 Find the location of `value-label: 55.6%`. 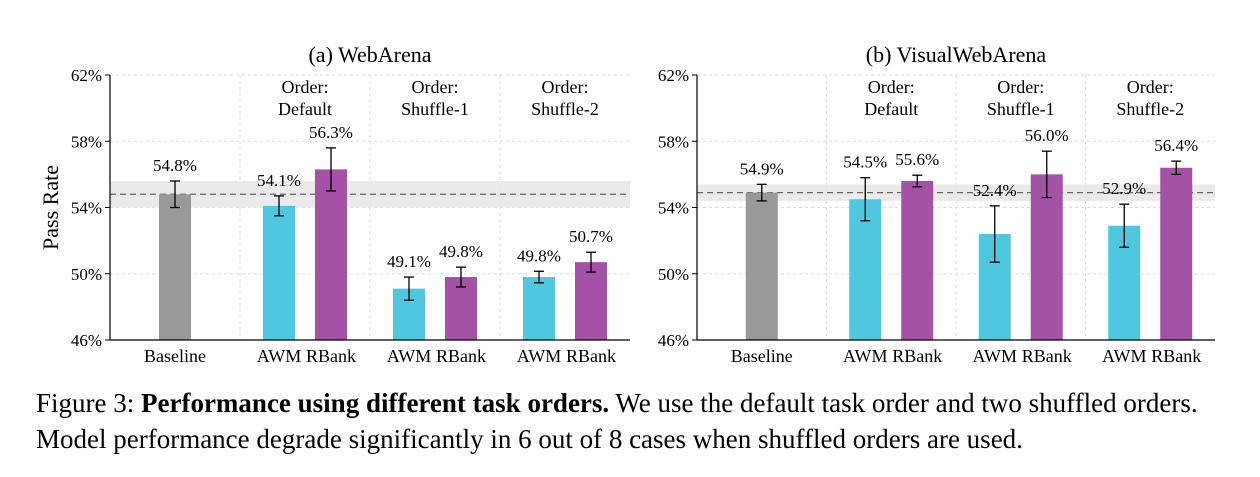

value-label: 55.6% is located at coordinates (917, 159).